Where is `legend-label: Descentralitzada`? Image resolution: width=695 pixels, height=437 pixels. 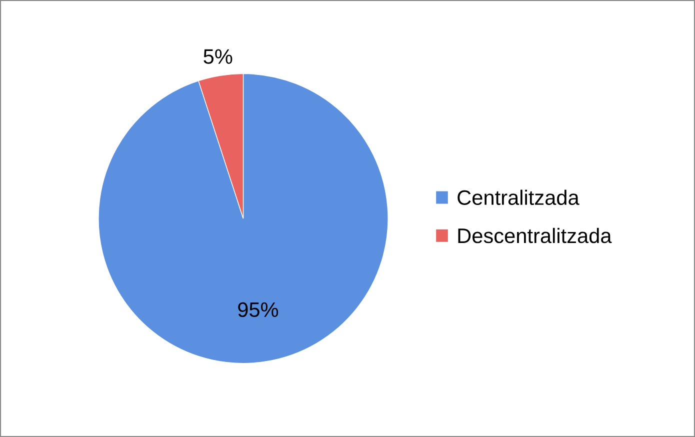 legend-label: Descentralitzada is located at coordinates (535, 236).